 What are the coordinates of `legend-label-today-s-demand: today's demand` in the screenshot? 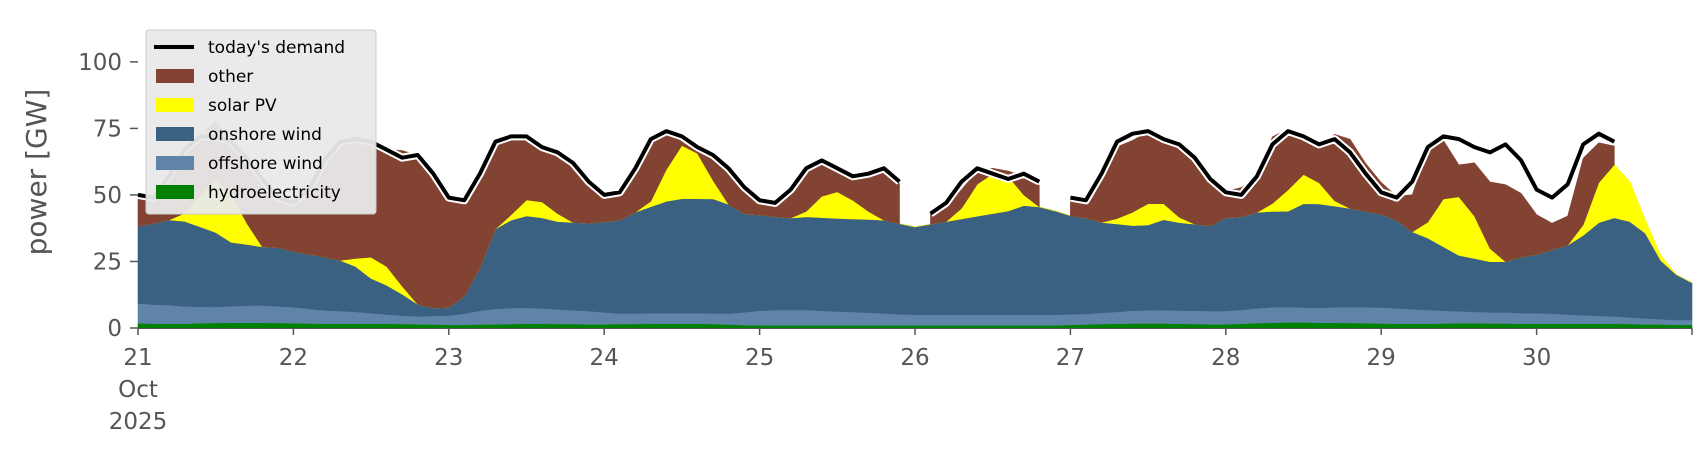 It's located at (276, 48).